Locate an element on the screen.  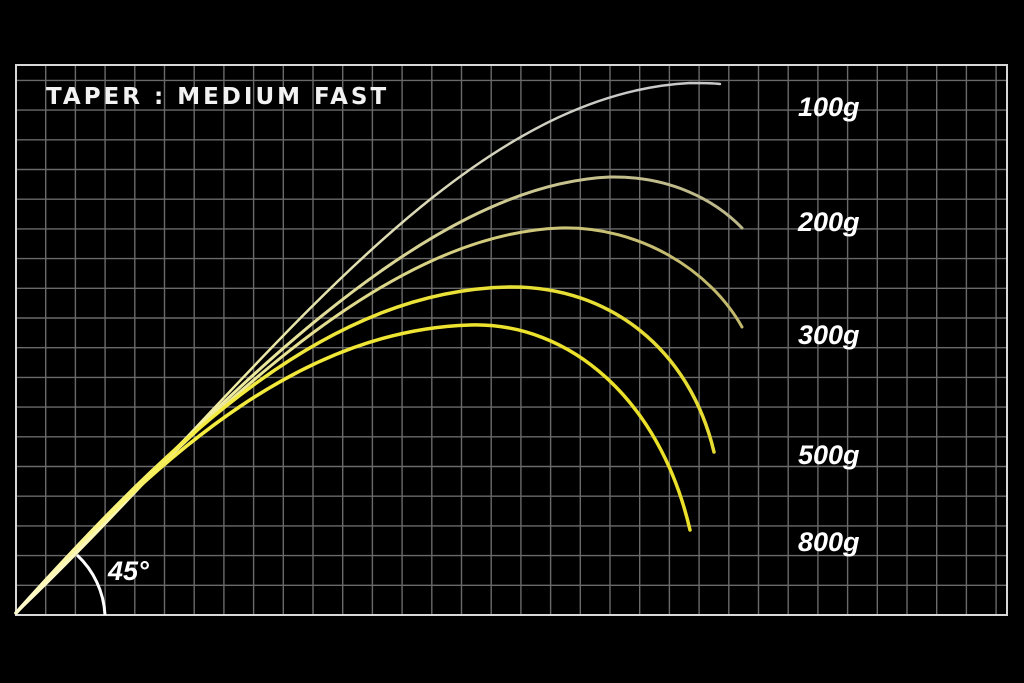
angle-arc is located at coordinates (91, 584).